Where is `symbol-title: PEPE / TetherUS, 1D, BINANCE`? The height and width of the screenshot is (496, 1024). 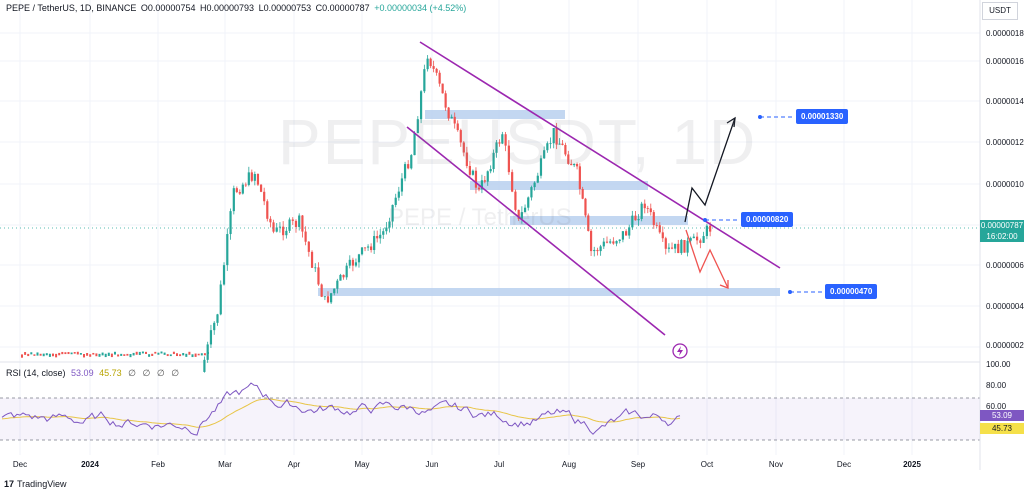
symbol-title: PEPE / TetherUS, 1D, BINANCE is located at coordinates (71, 8).